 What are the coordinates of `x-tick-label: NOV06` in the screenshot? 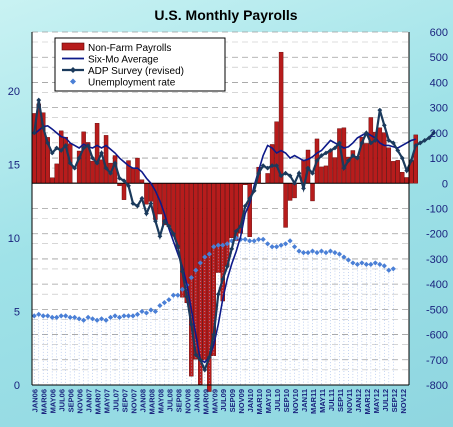 It's located at (80, 401).